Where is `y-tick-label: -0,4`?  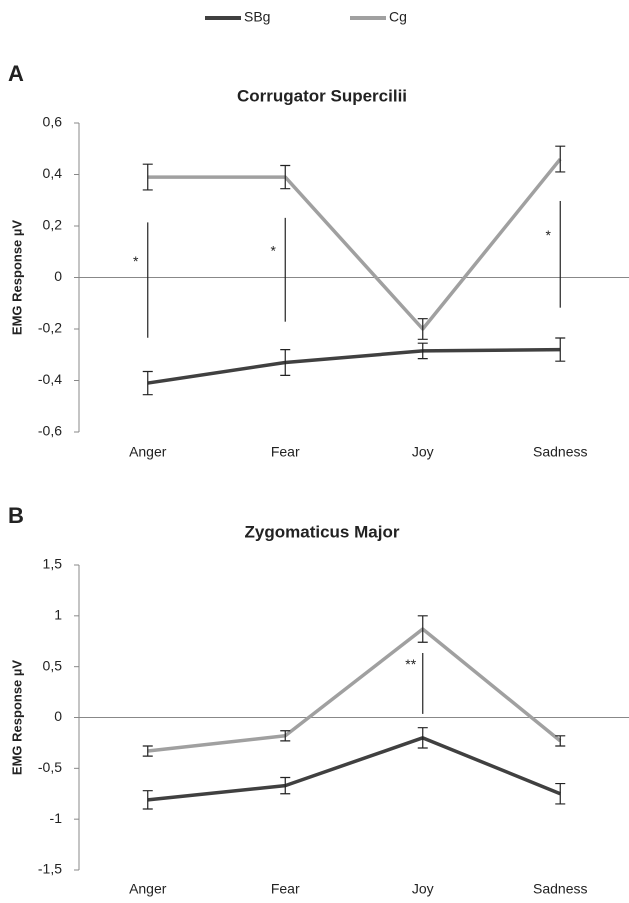
y-tick-label: -0,4 is located at coordinates (50, 379).